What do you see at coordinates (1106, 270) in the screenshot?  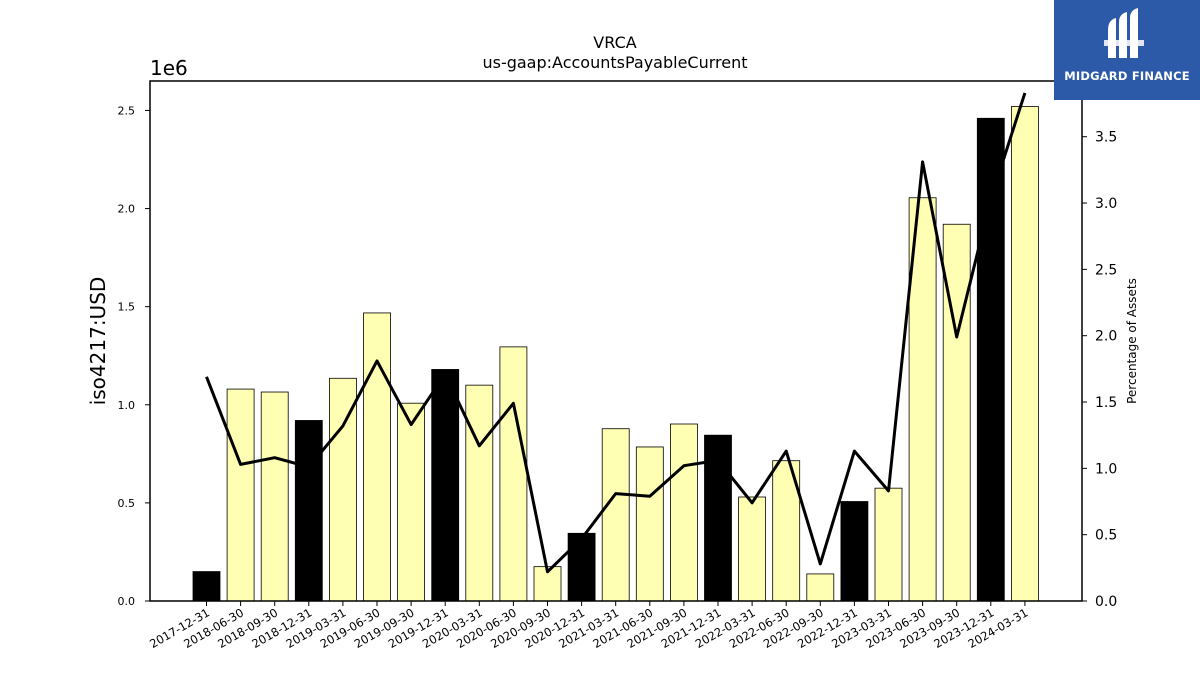 I see `y2-tick-label: 2.5` at bounding box center [1106, 270].